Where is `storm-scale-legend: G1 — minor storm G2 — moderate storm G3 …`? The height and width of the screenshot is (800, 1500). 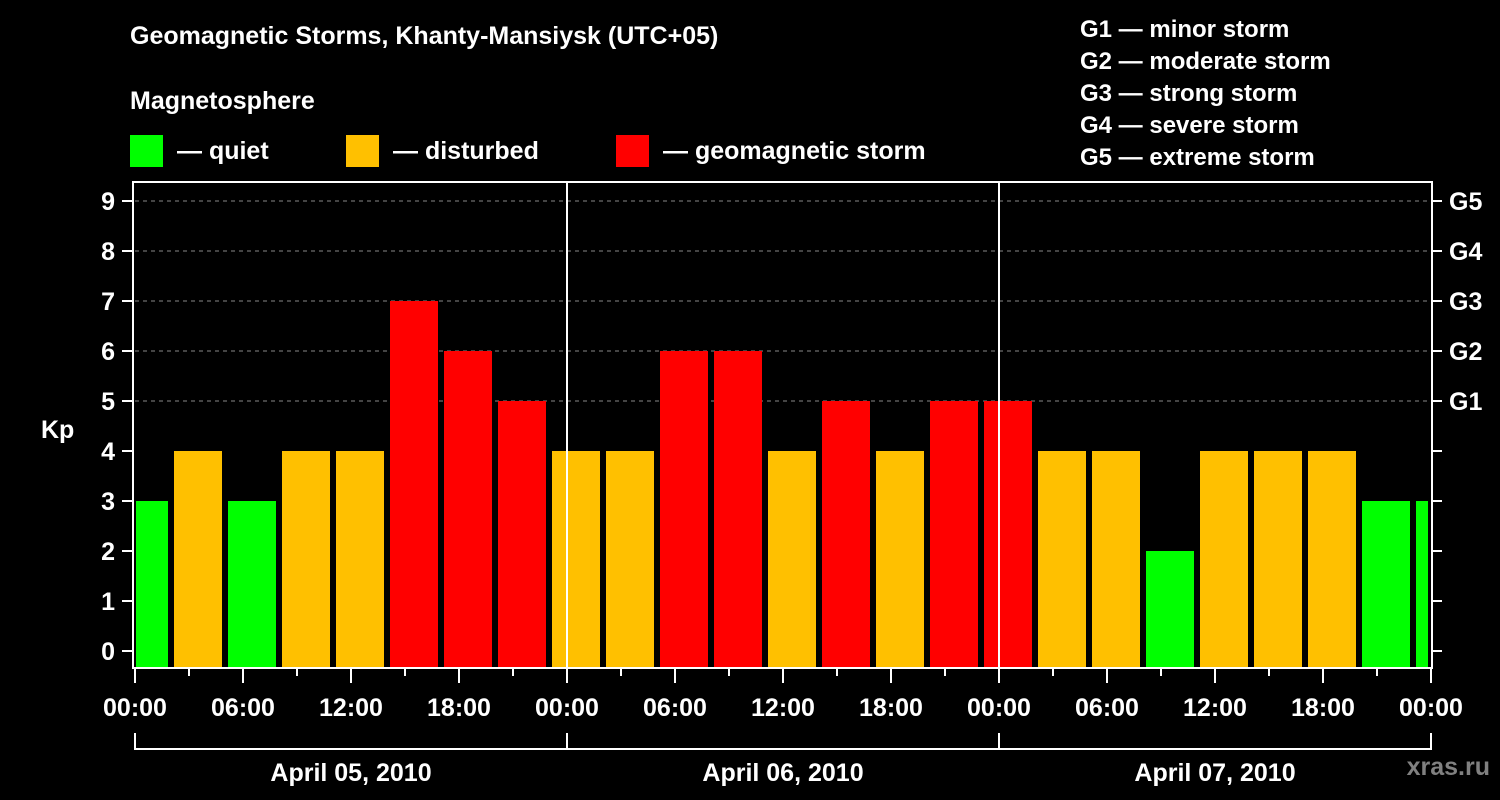
storm-scale-legend: G1 — minor storm G2 — moderate storm G3 … is located at coordinates (1205, 94).